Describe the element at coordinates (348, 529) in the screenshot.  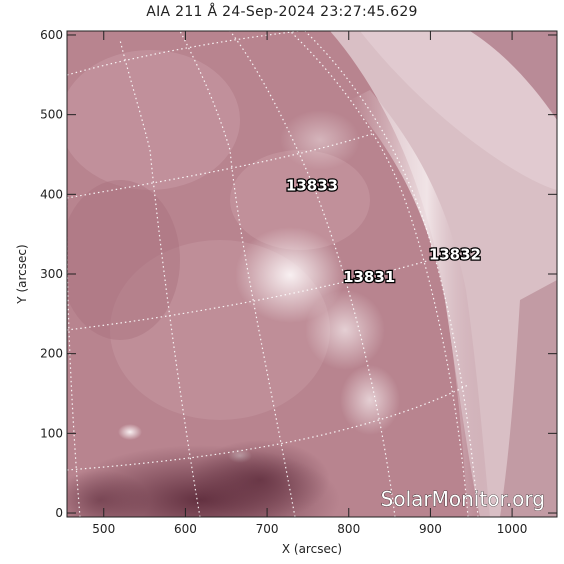
I see `x-tick-label: 800` at that location.